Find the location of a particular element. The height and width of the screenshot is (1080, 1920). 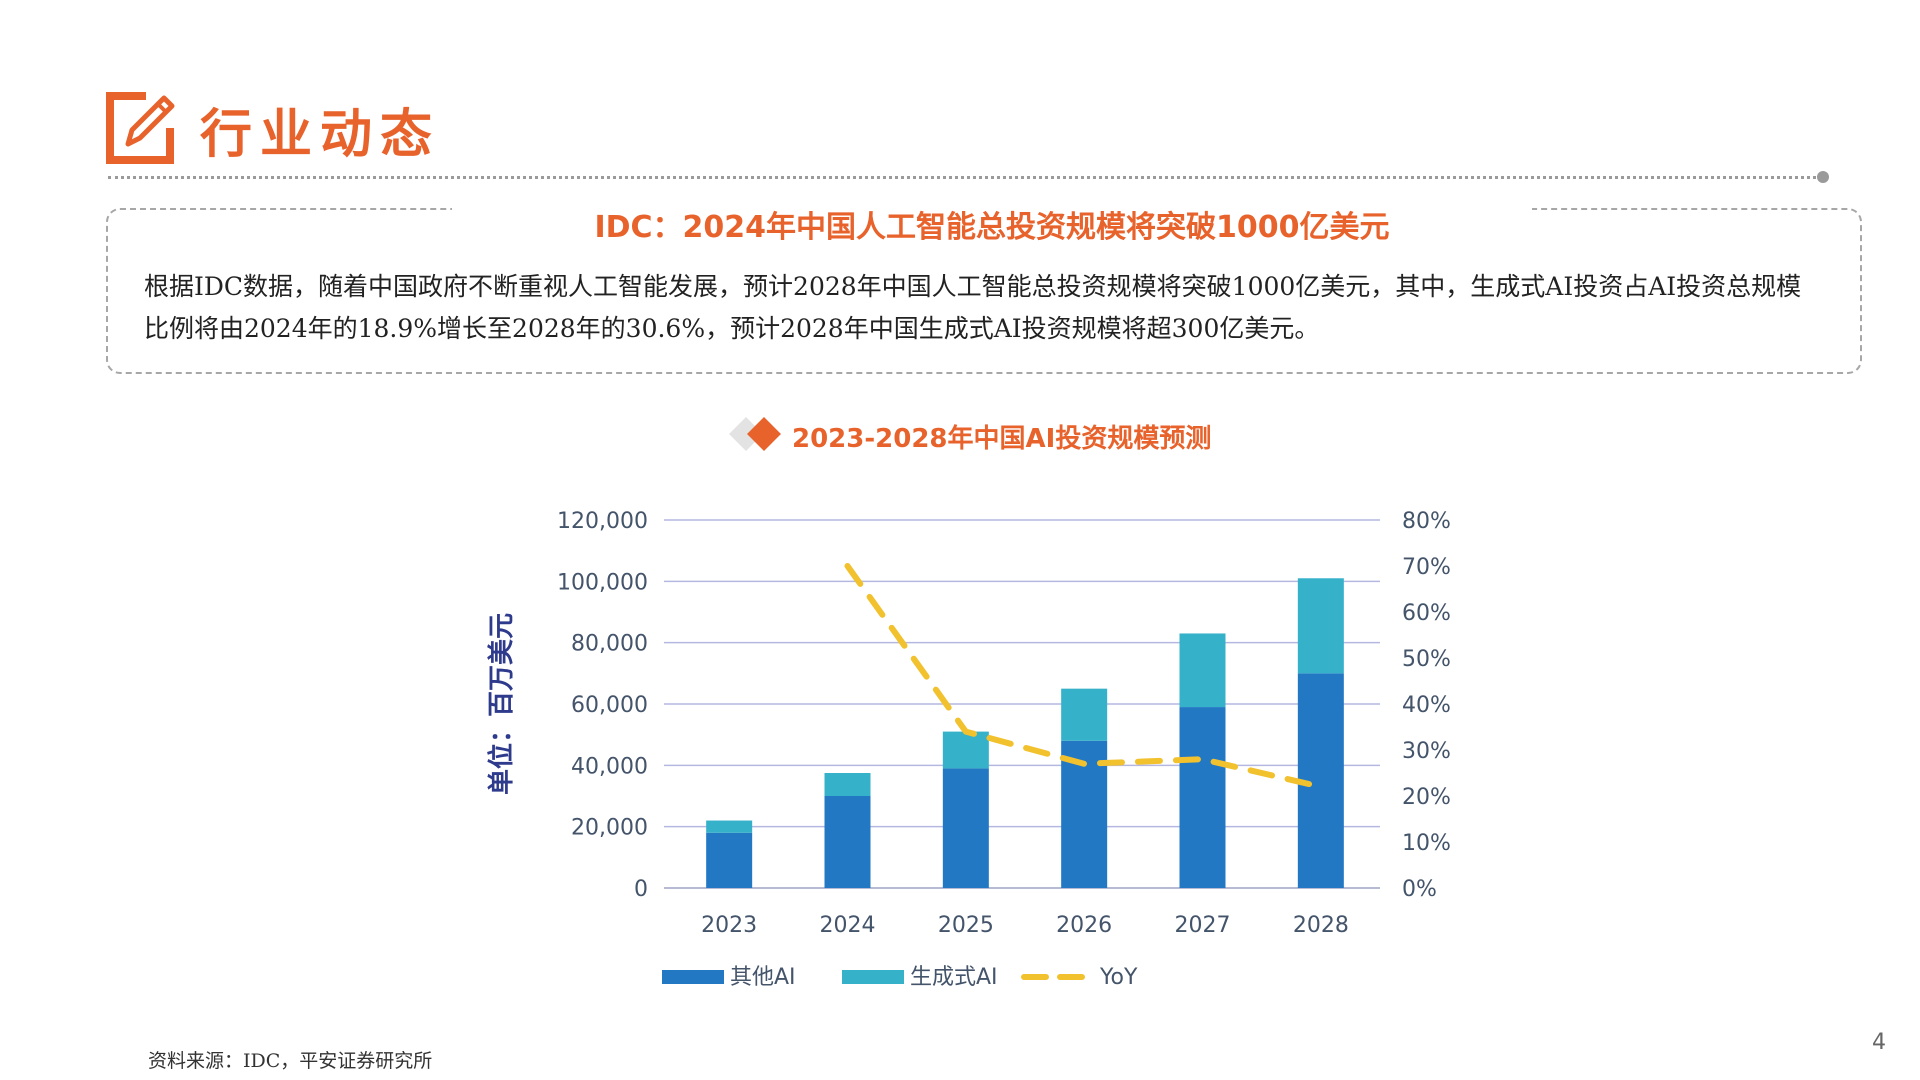

y-tick-label: 40,000 is located at coordinates (609, 766).